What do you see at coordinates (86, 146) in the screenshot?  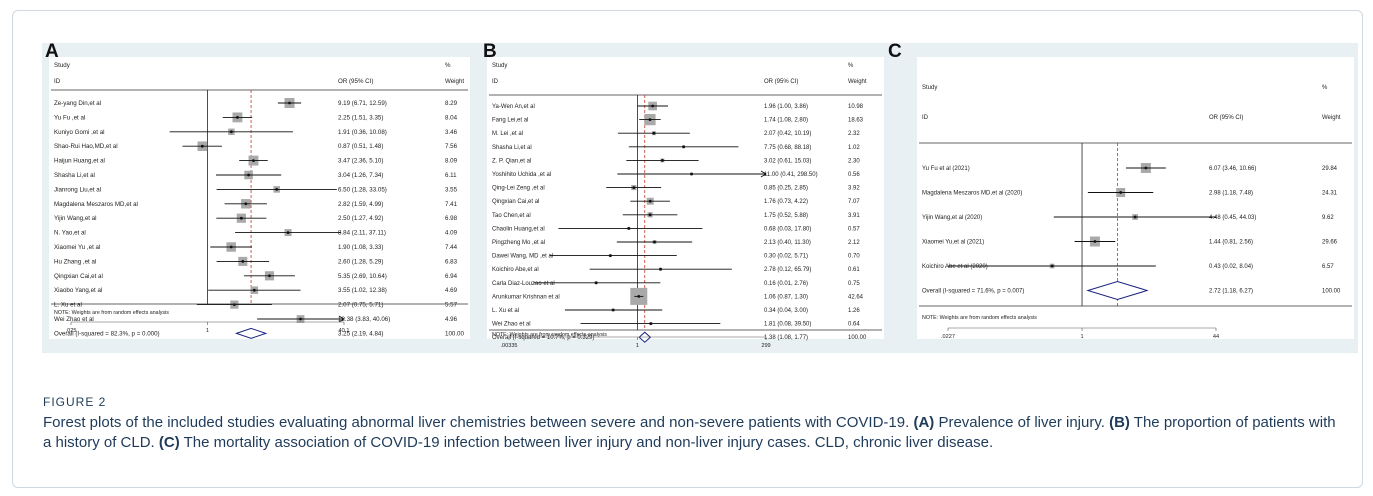 I see `study-label: Shao-Rui Hao,MD,et al` at bounding box center [86, 146].